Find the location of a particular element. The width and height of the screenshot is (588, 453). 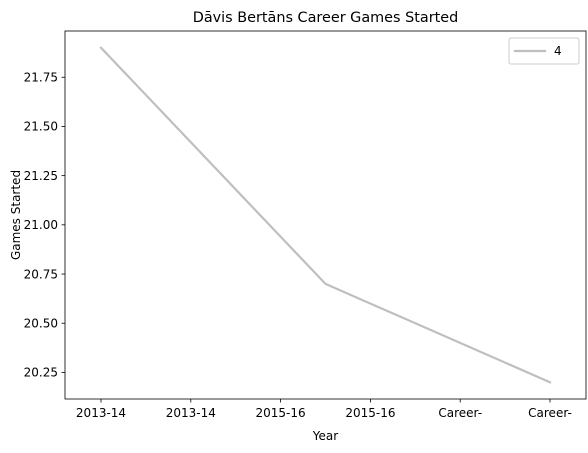

y-tick-label: 20.50 is located at coordinates (41, 324).